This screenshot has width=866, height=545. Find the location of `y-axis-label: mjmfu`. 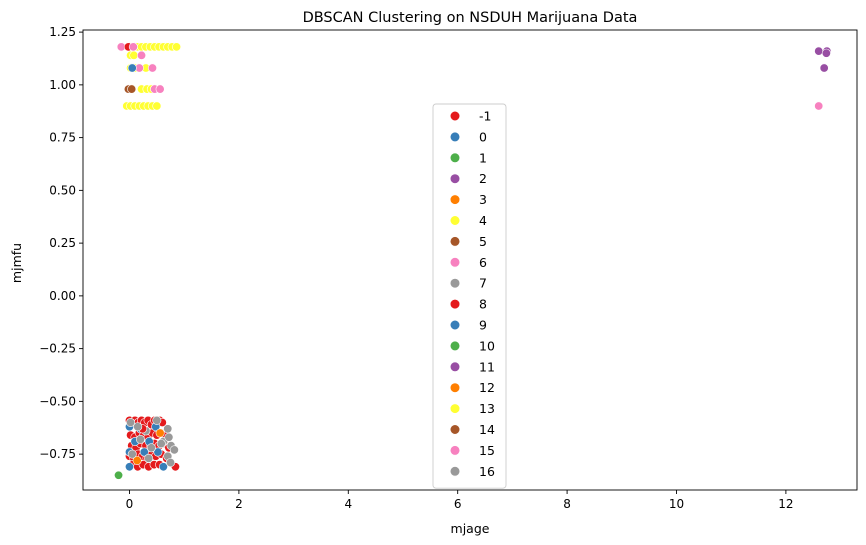

y-axis-label: mjmfu is located at coordinates (16, 263).